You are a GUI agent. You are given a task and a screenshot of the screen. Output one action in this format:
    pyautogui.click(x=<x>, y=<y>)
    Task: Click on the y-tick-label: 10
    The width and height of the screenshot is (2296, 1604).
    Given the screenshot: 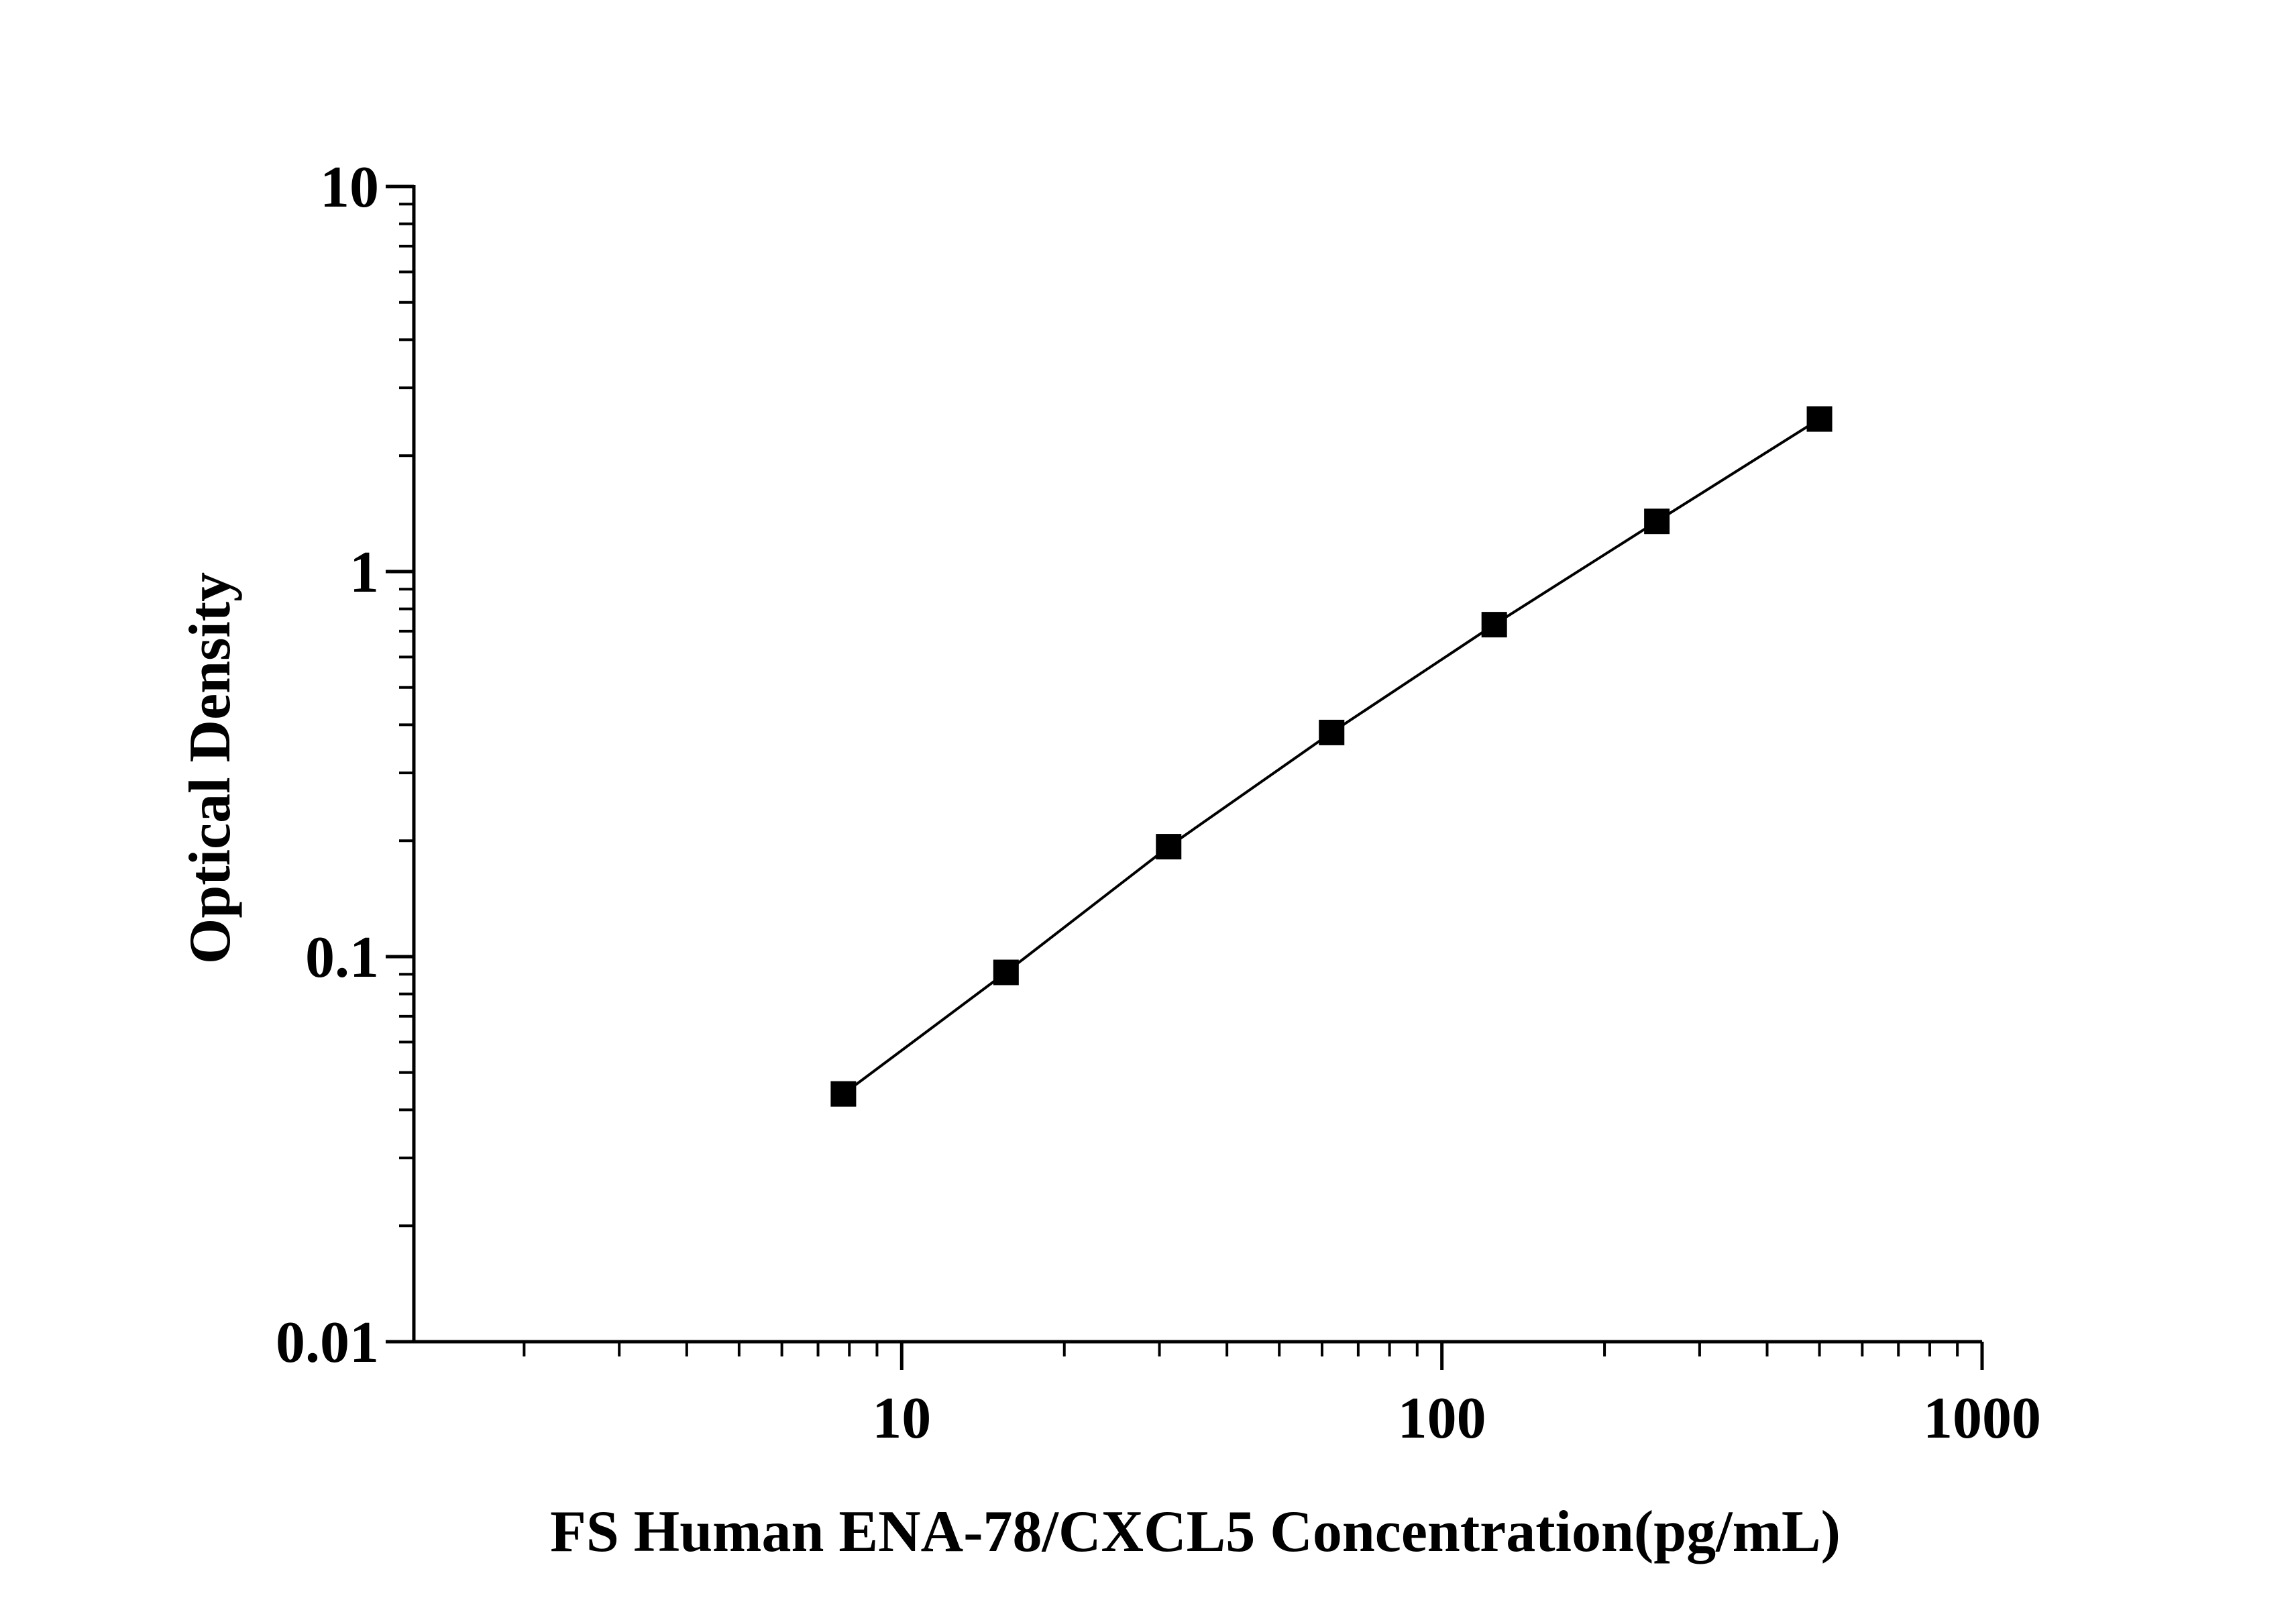 What is the action you would take?
    pyautogui.click(x=349, y=187)
    